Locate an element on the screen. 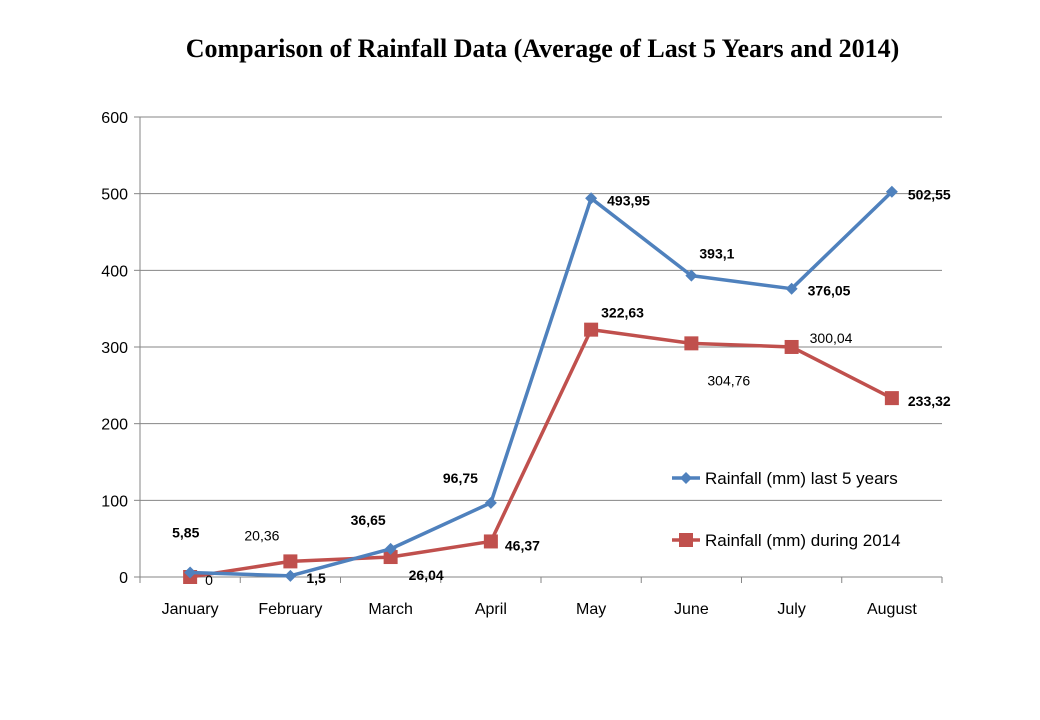  y-tick-label: 100 is located at coordinates (114, 501).